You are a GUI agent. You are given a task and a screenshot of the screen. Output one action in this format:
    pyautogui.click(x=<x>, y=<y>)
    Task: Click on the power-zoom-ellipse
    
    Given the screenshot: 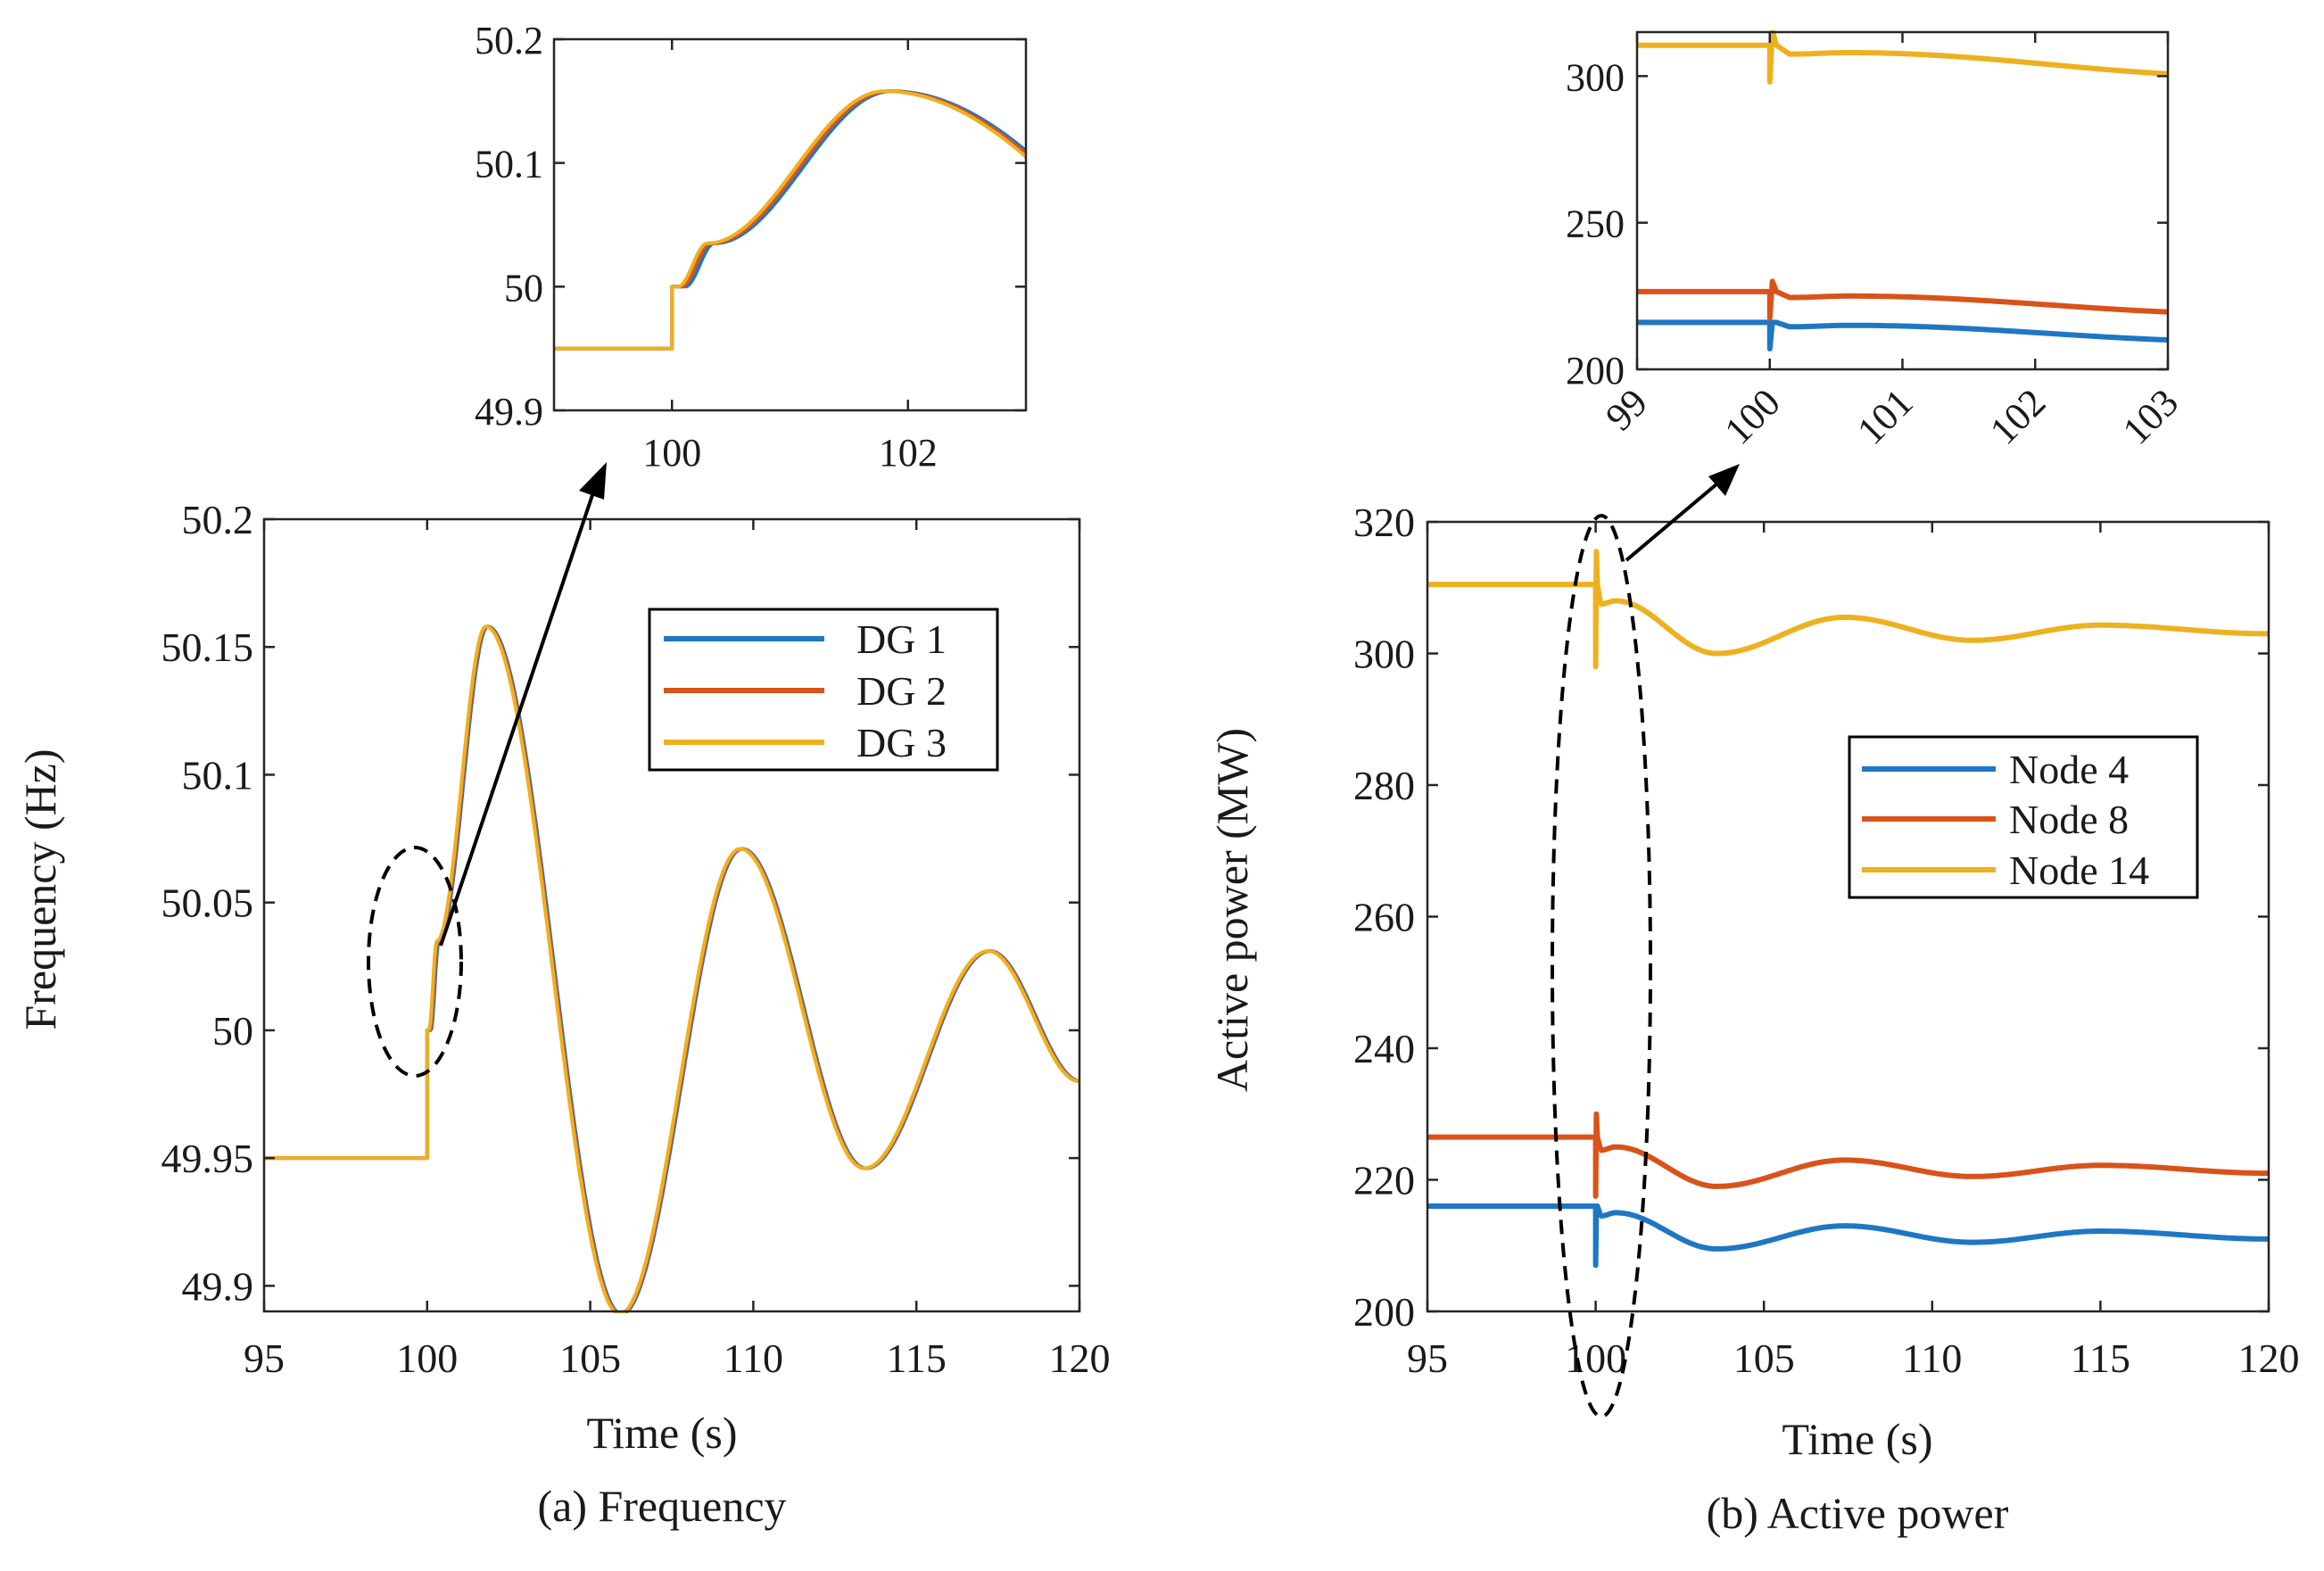 What is the action you would take?
    pyautogui.click(x=1602, y=966)
    